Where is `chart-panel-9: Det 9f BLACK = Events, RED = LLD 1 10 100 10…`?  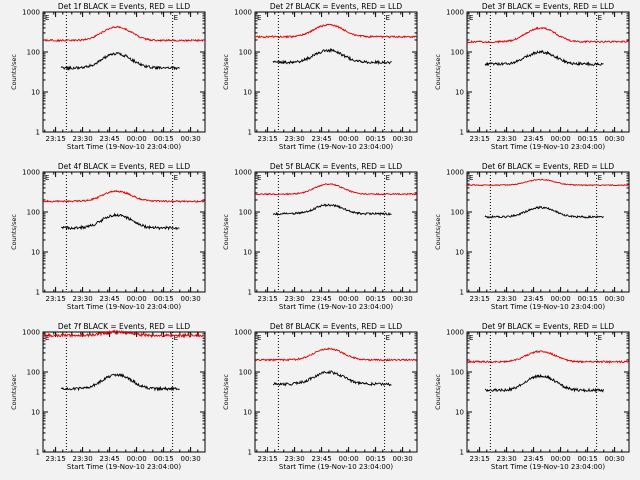
chart-panel-9: Det 9f BLACK = Events, RED = LLD 1 10 100 10… is located at coordinates (532, 396).